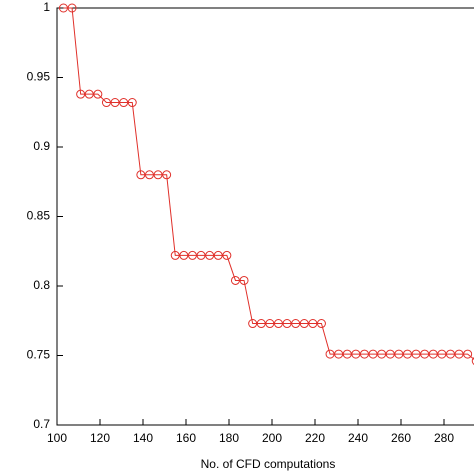  Describe the element at coordinates (186, 438) in the screenshot. I see `x-tick-label: 160` at that location.